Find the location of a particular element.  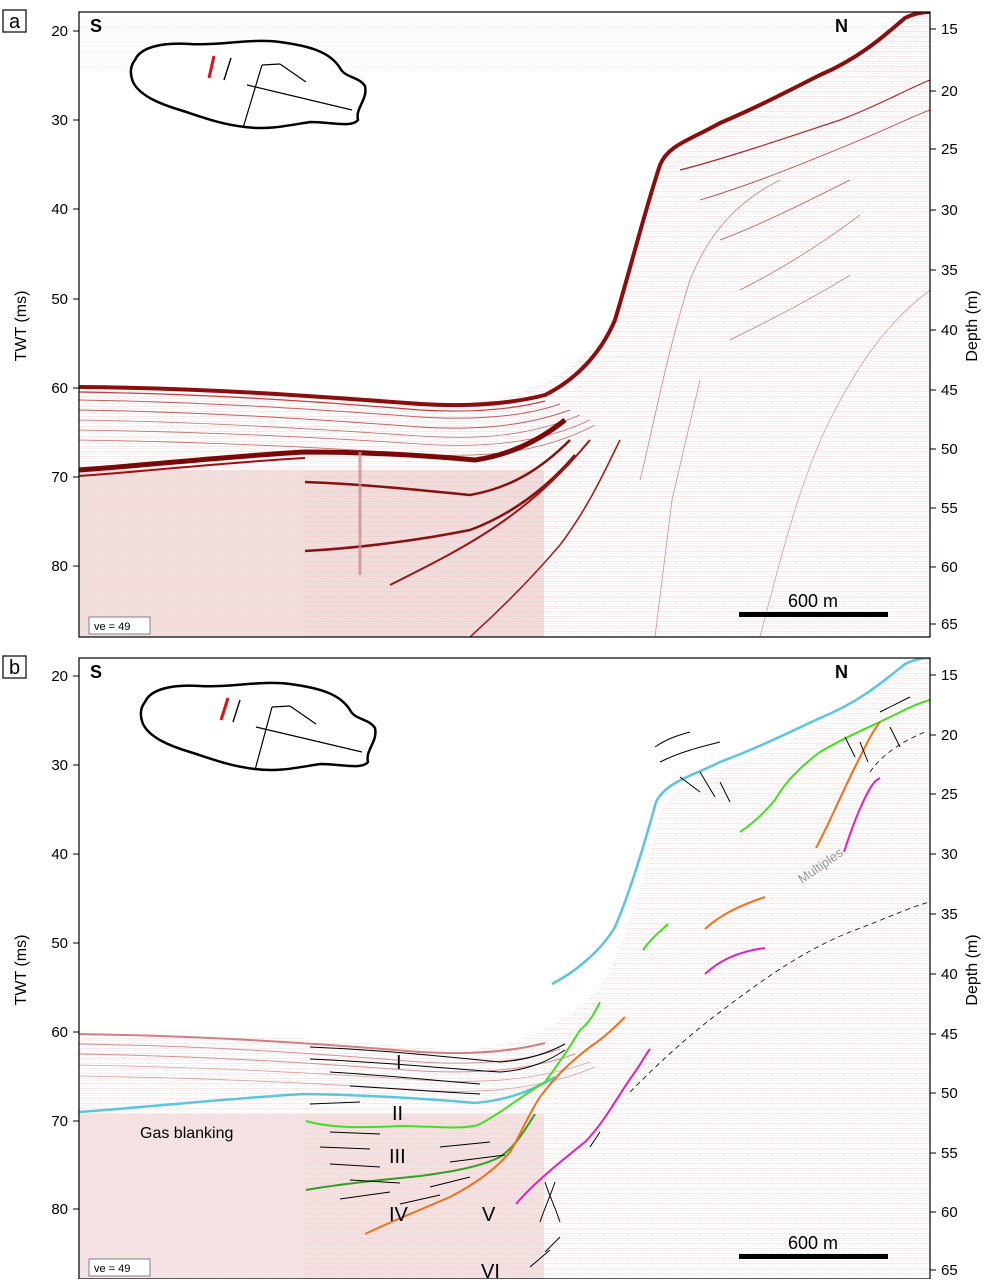

panel-letter: a is located at coordinates (15, 22).